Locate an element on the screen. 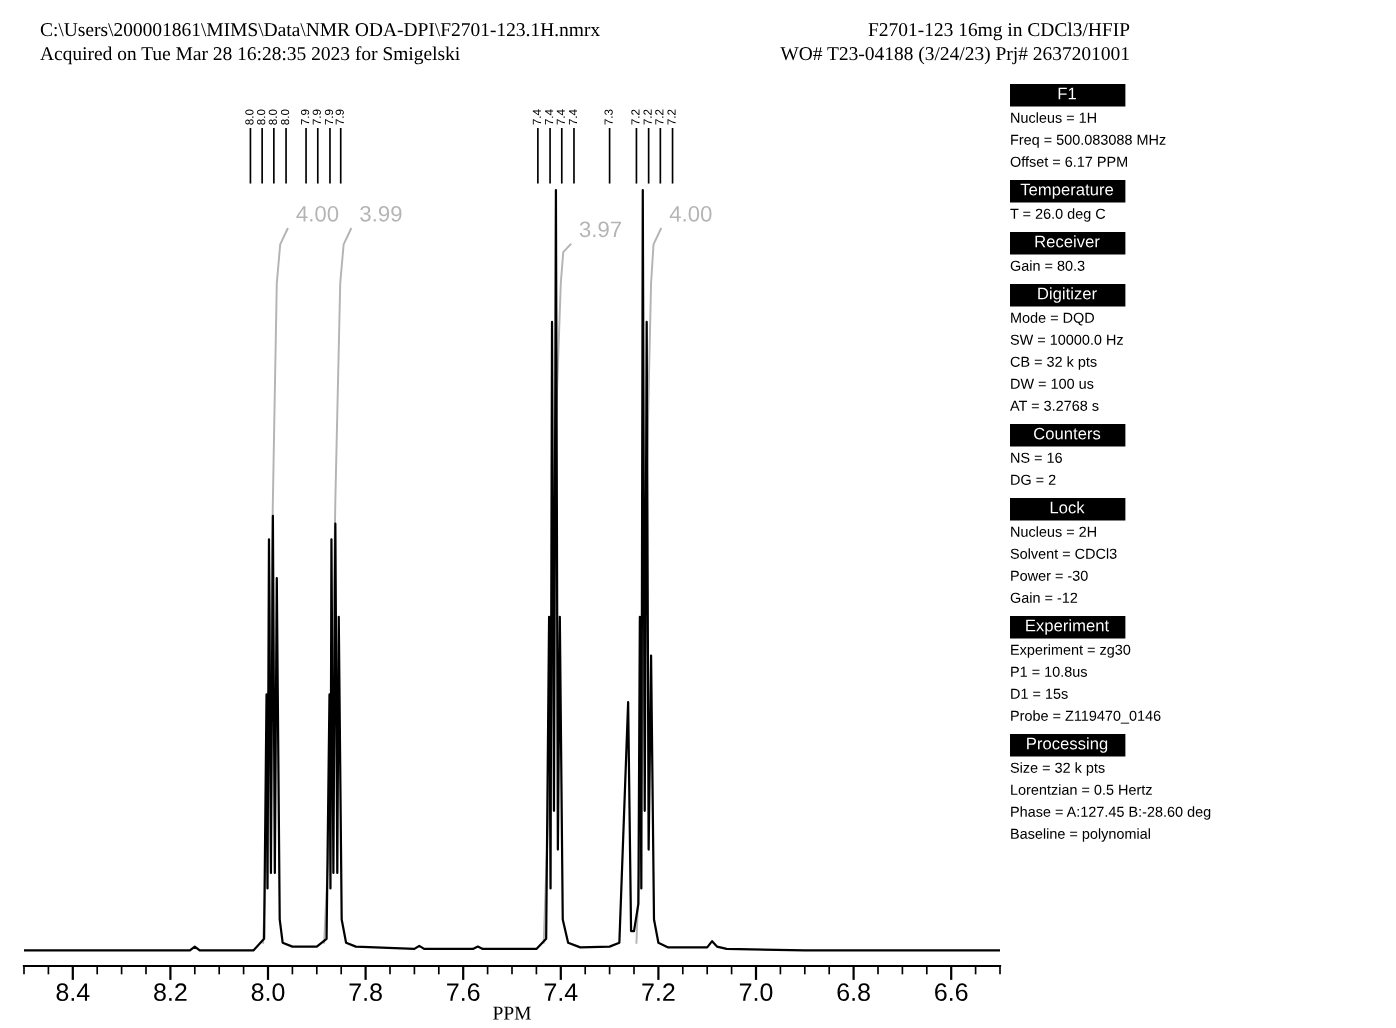 Image resolution: width=1396 pixels, height=1028 pixels. x-tick-label: 7.4 is located at coordinates (561, 992).